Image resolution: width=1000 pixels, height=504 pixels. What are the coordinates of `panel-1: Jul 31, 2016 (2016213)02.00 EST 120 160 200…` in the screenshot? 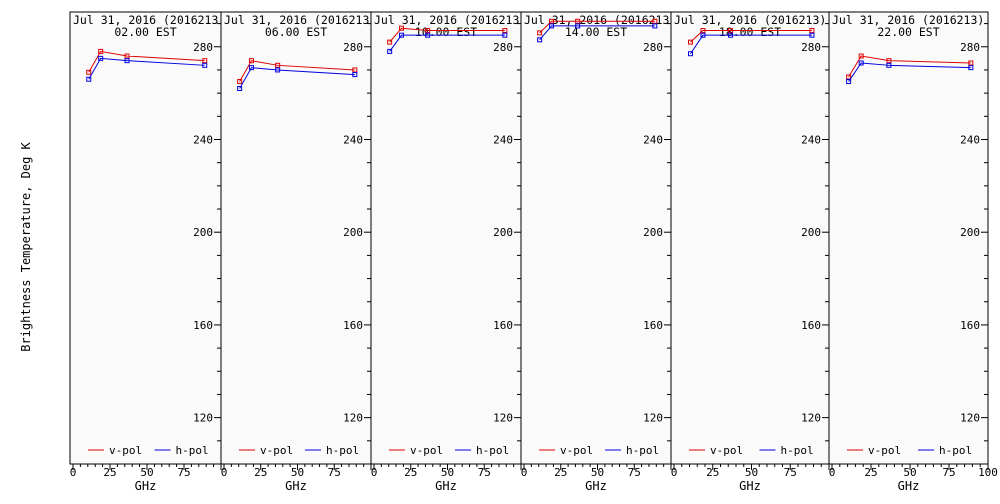 It's located at (147, 252).